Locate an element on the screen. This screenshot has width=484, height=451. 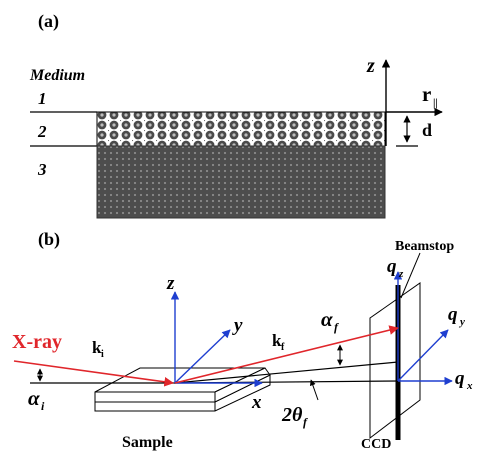
z-label-a: z is located at coordinates (370, 66).